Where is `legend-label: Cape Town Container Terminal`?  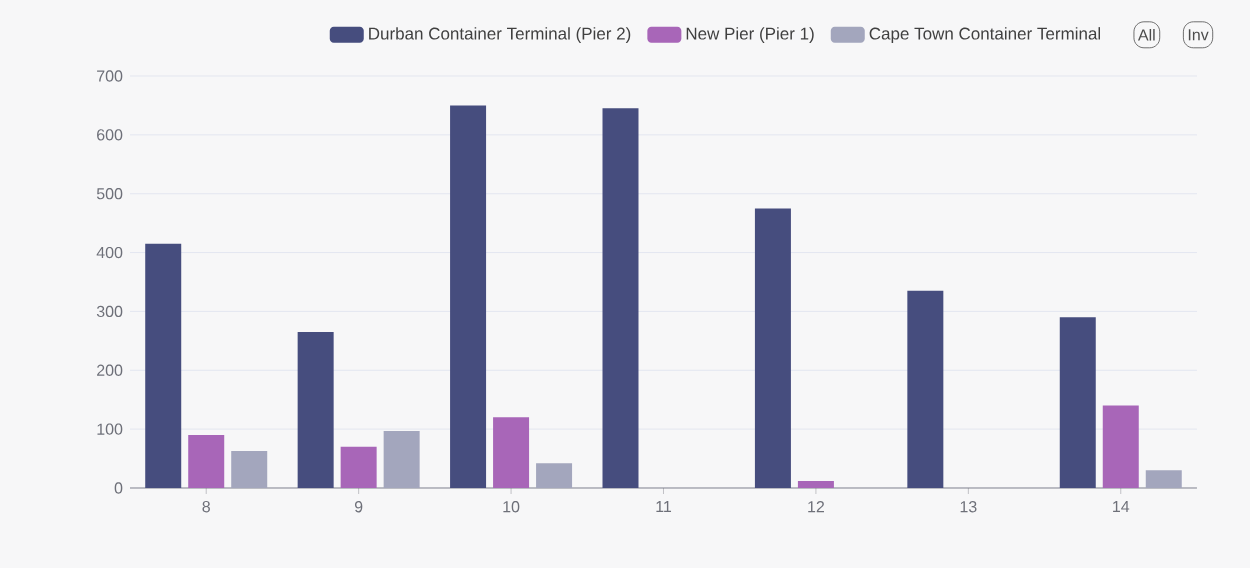 legend-label: Cape Town Container Terminal is located at coordinates (985, 35).